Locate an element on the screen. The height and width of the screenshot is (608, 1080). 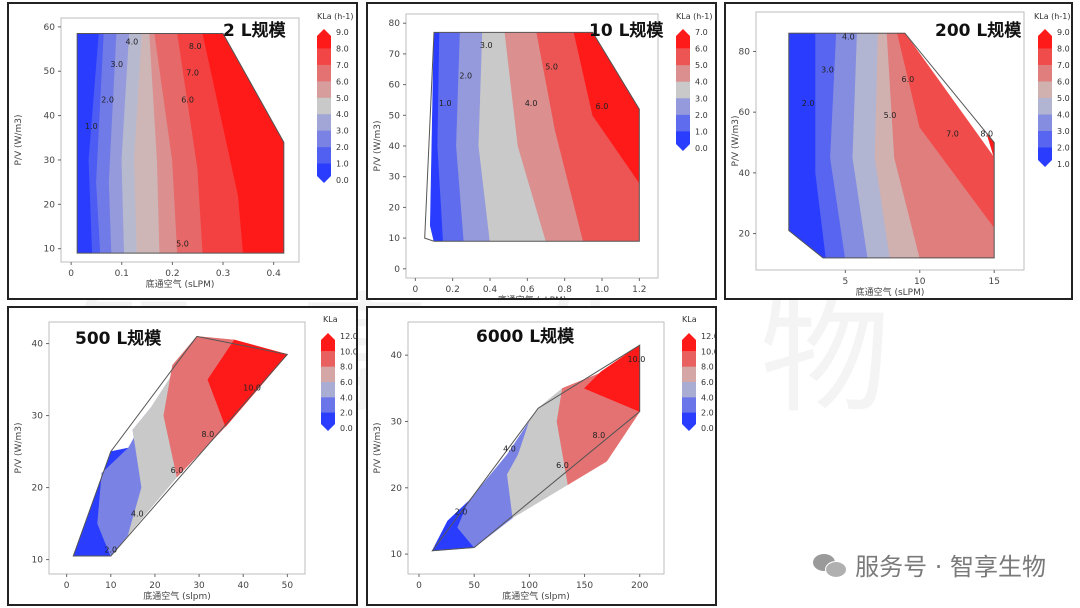
x-tick-label-6000l-0: 0 is located at coordinates (419, 586).